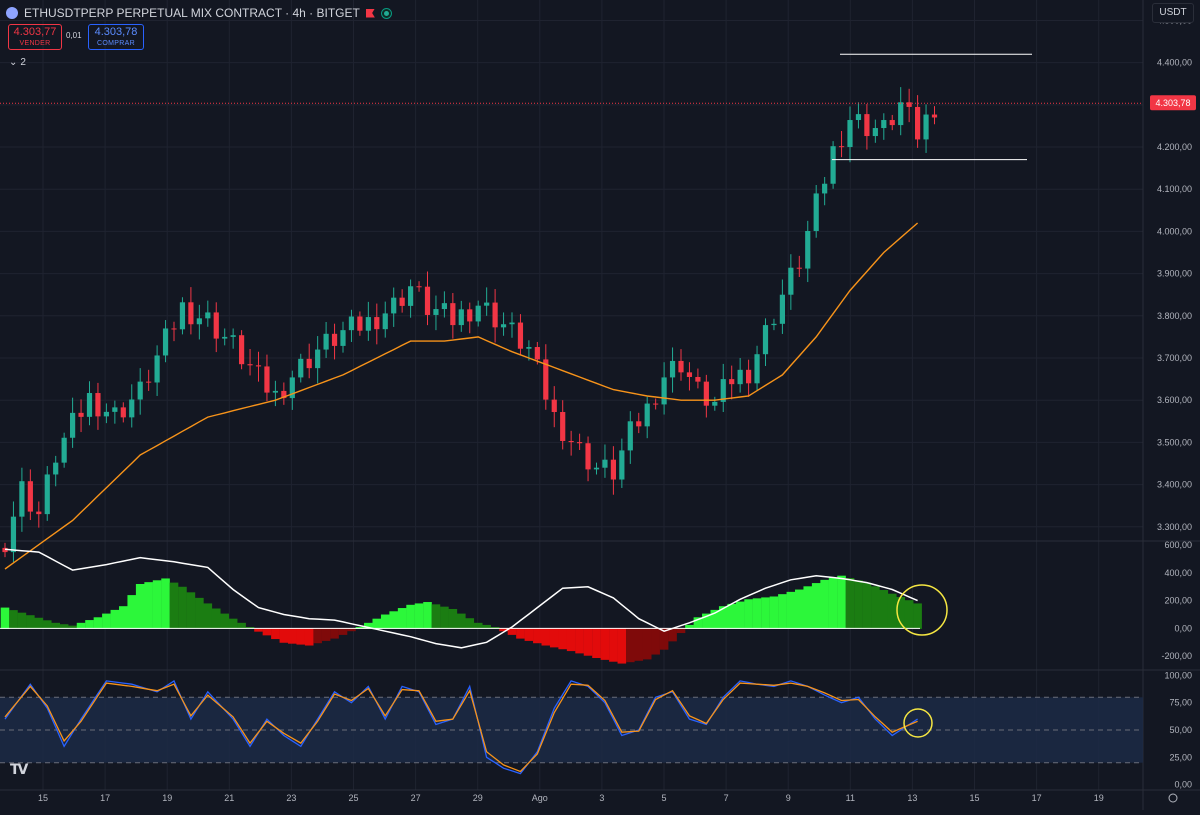 Image resolution: width=1200 pixels, height=815 pixels. What do you see at coordinates (1183, 628) in the screenshot?
I see `macd-tick-label: 0,00` at bounding box center [1183, 628].